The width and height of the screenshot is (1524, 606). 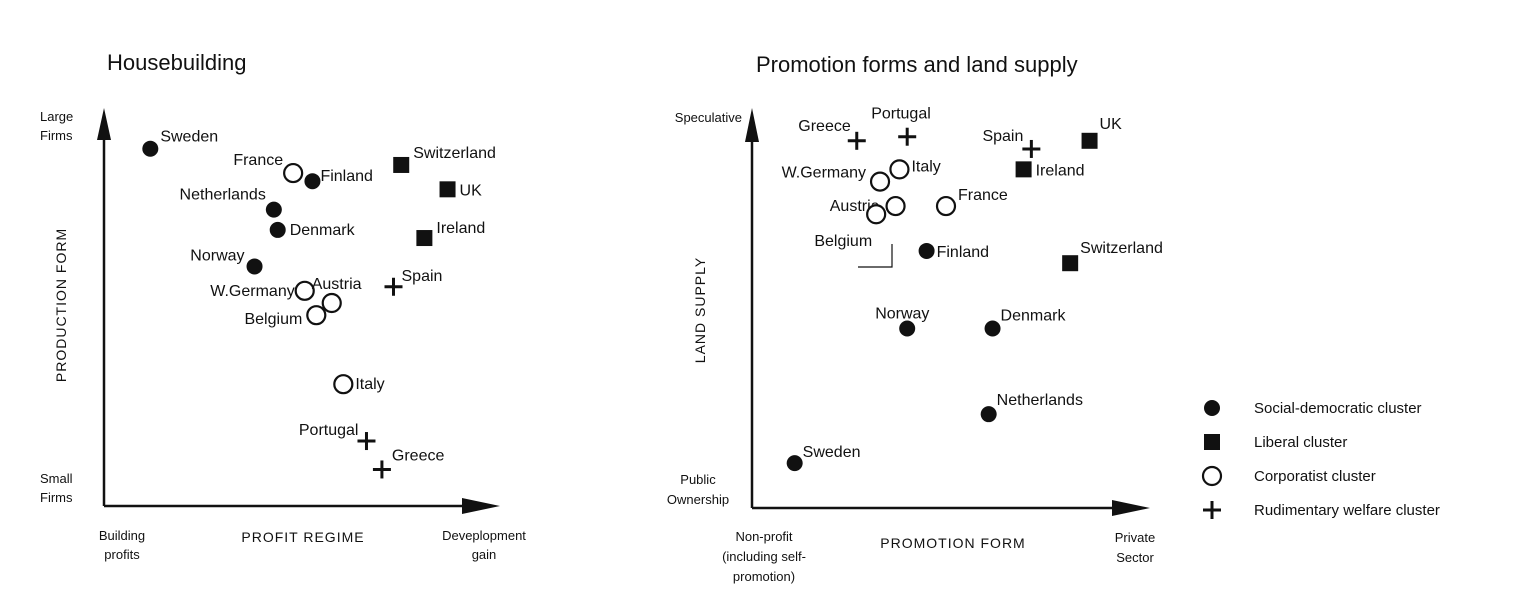 I want to click on legend-item: Corporatist cluster, so click(x=1288, y=476).